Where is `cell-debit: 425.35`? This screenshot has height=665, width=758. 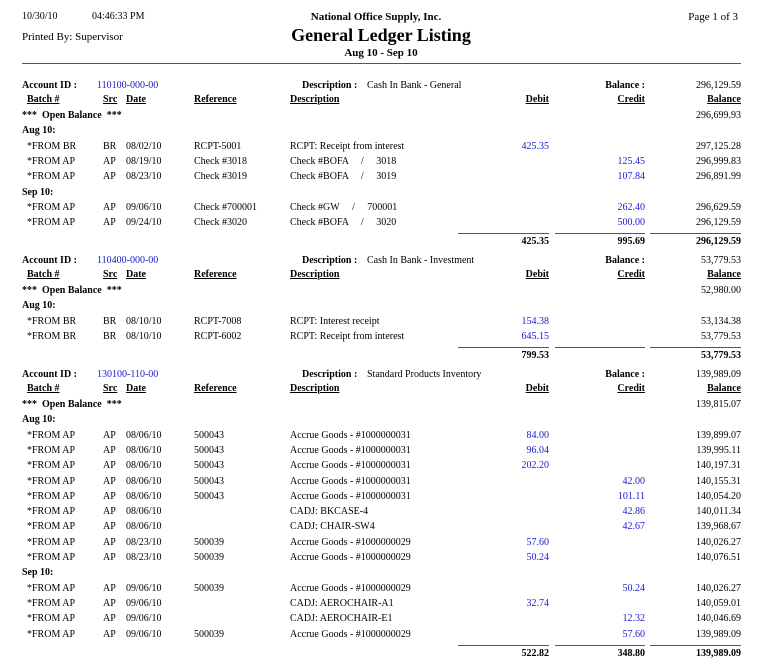
cell-debit: 425.35 is located at coordinates (535, 146).